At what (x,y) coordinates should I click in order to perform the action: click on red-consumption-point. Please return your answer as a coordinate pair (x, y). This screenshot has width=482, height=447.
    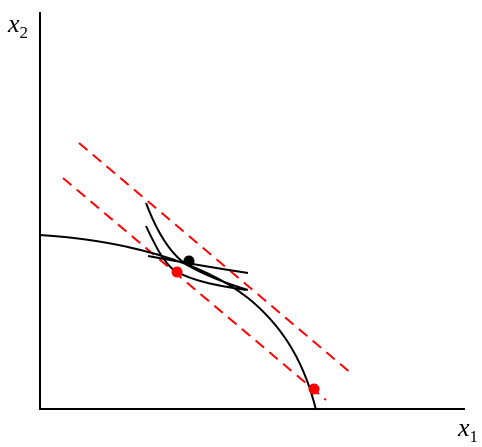
    Looking at the image, I should click on (177, 272).